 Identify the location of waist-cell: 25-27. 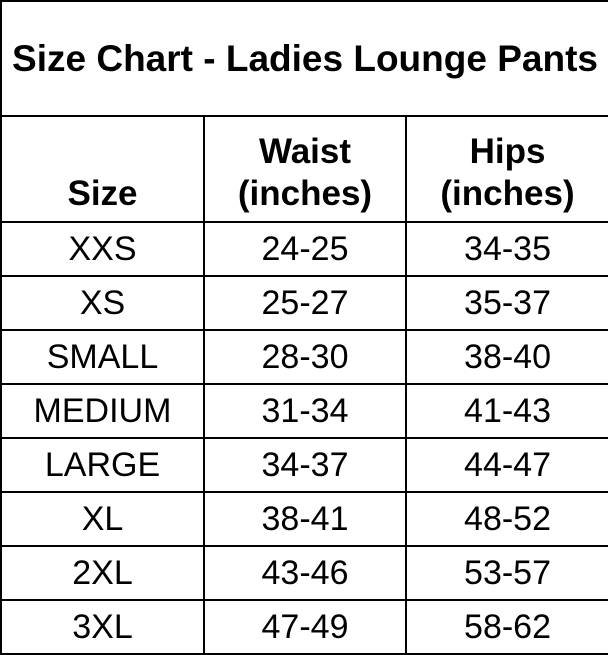
(305, 303).